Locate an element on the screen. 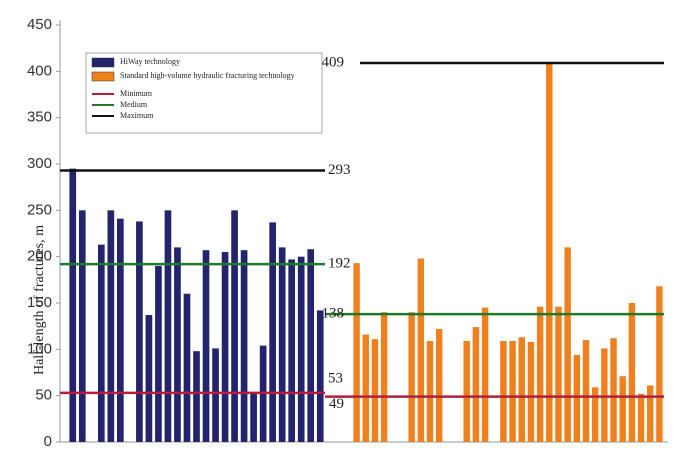 The height and width of the screenshot is (470, 691). reference-label: 138 is located at coordinates (333, 314).